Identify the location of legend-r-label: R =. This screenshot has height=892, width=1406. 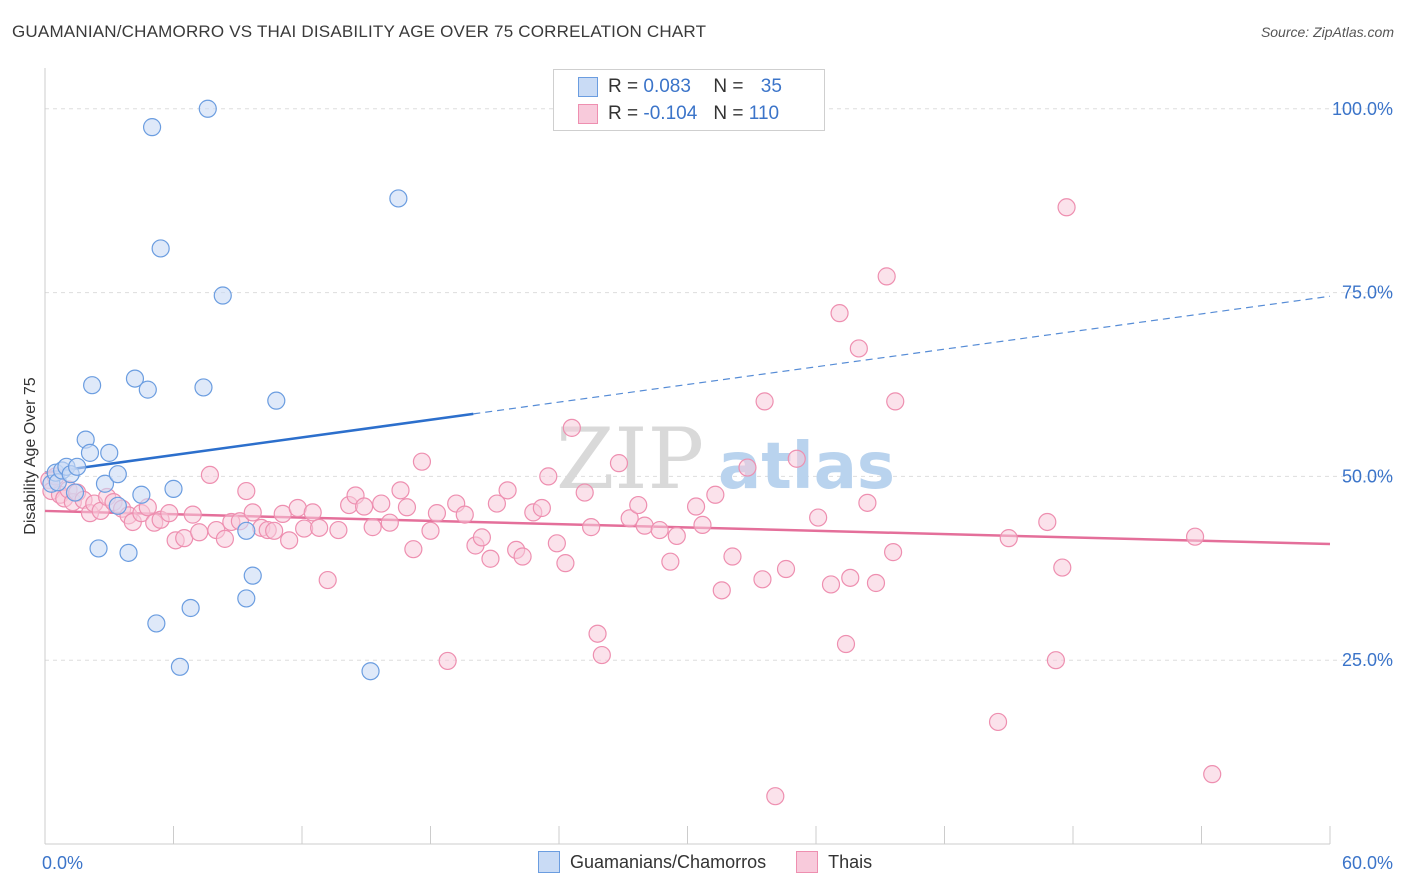
(623, 113).